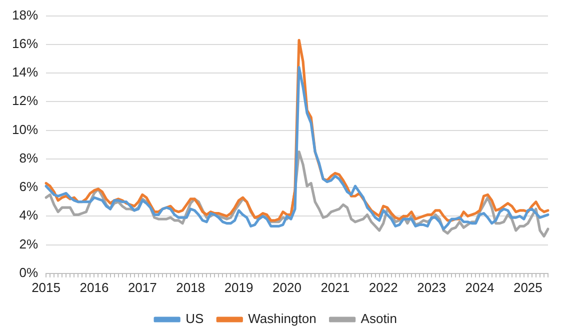 This screenshot has height=336, width=576. Describe the element at coordinates (191, 287) in the screenshot. I see `x-tick-label: 2018` at that location.